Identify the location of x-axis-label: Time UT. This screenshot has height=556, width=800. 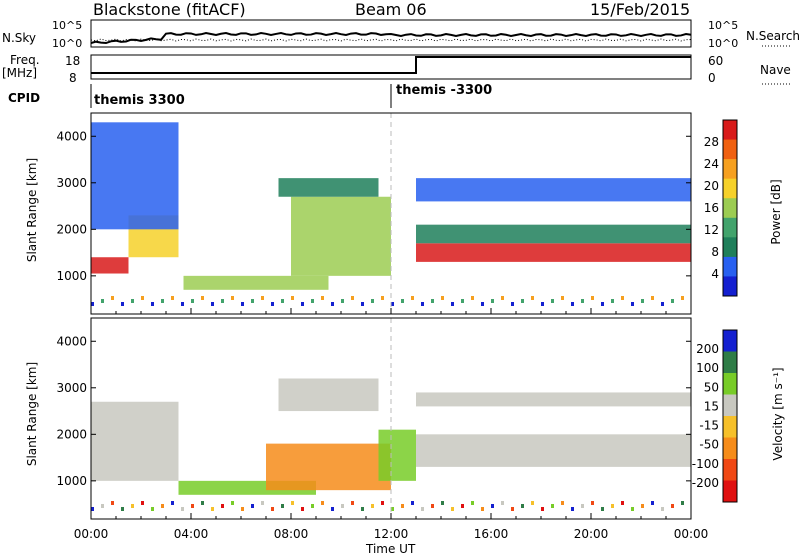
(391, 549).